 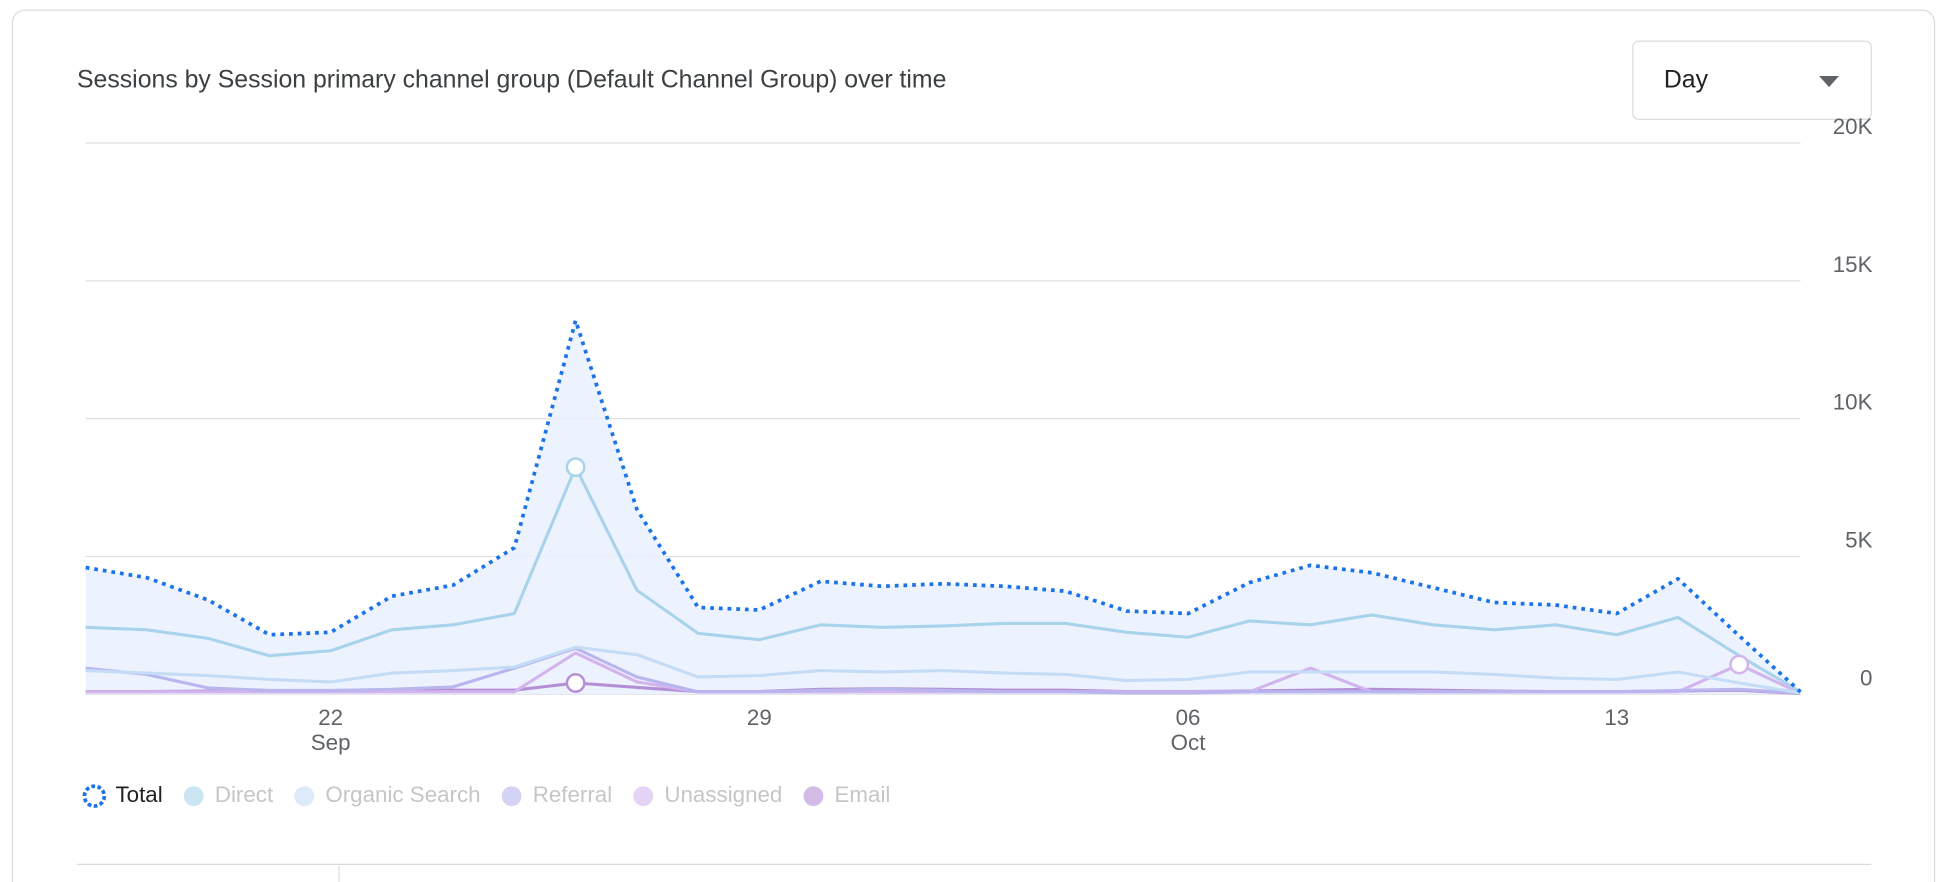 I want to click on dropdown-arrow, so click(x=1829, y=81).